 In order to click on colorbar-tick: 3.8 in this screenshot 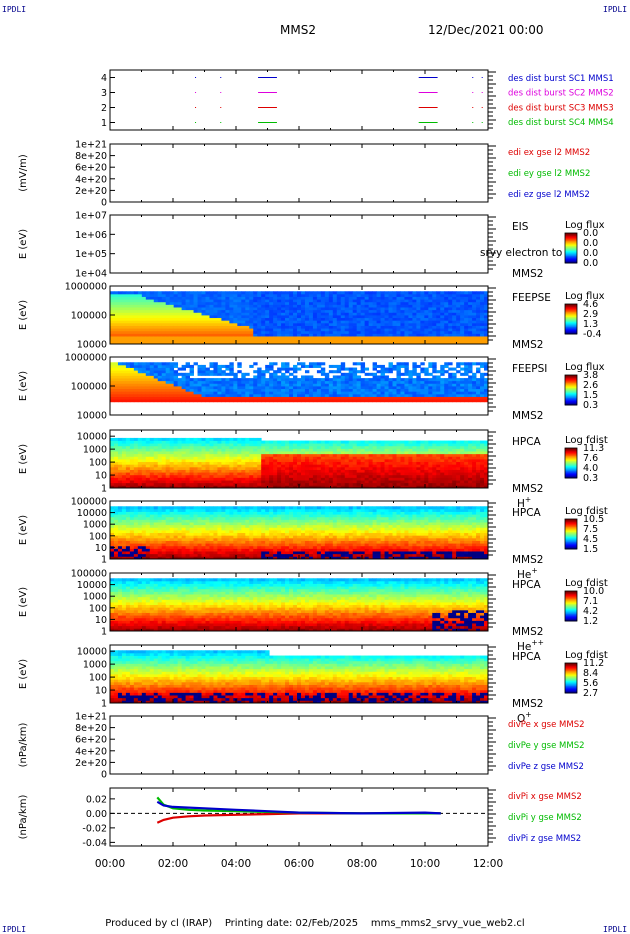, I will do `click(590, 375)`.